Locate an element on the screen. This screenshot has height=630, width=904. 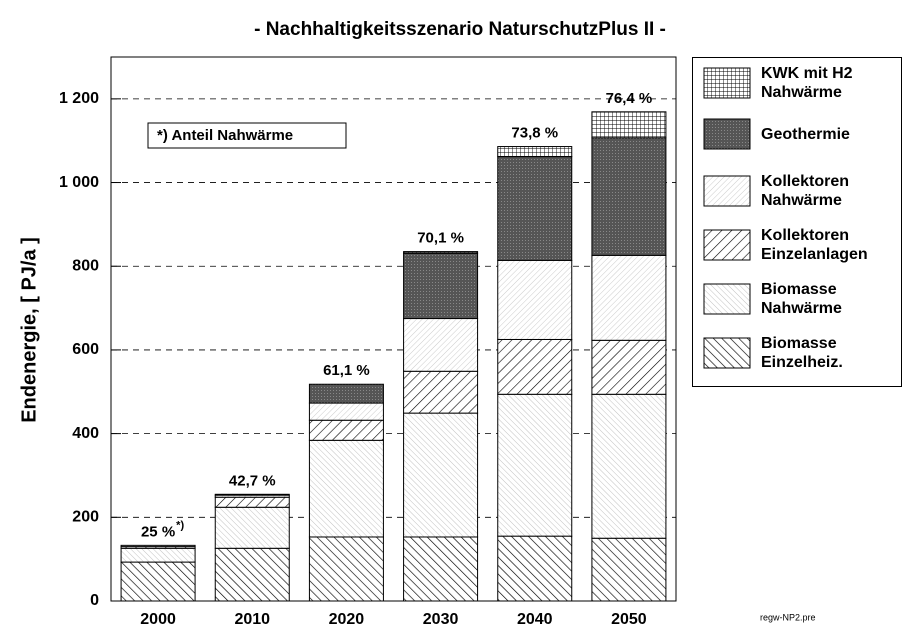
y-tick-label: 400 is located at coordinates (85, 433).